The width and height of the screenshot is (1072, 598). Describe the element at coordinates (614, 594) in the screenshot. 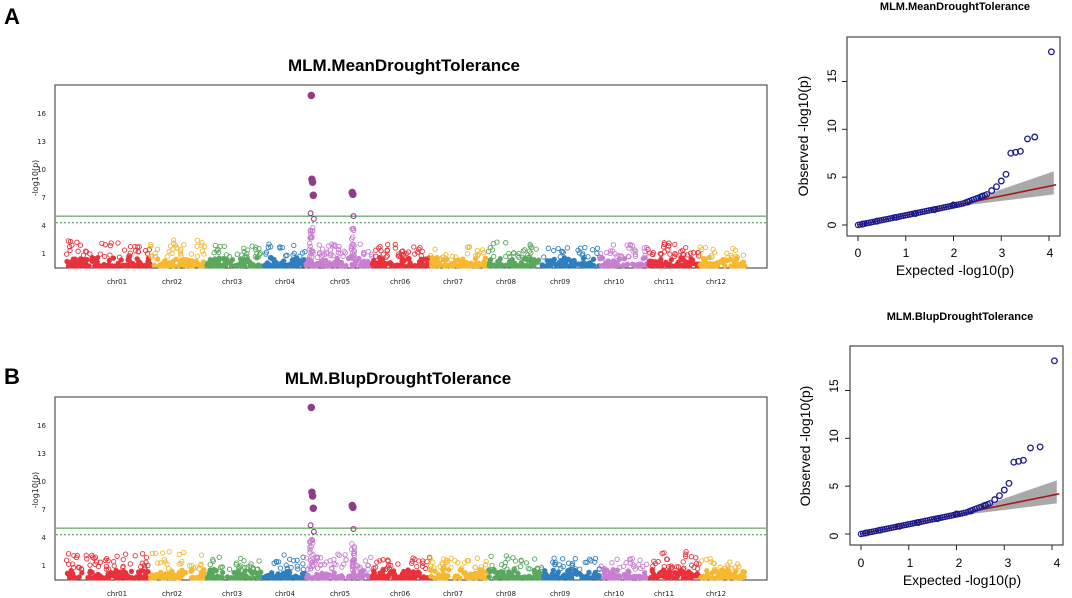

I see `manhattan-b-chr-label: chr10` at that location.